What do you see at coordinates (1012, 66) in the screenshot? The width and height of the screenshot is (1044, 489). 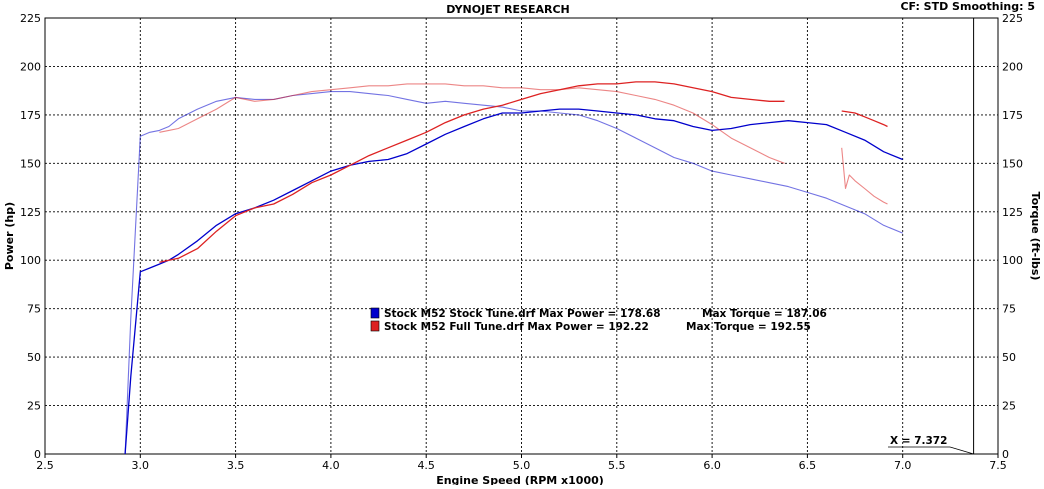 I see `y2-tick-label: 200` at bounding box center [1012, 66].